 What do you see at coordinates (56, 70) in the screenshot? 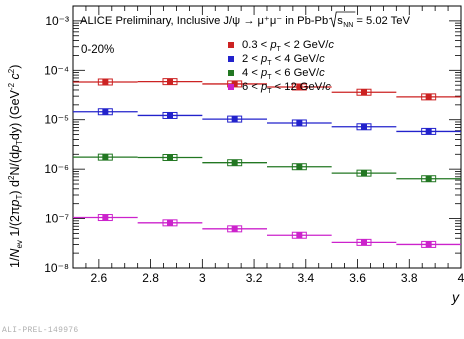
I see `y-tick-label: 10⁻⁴` at bounding box center [56, 70].